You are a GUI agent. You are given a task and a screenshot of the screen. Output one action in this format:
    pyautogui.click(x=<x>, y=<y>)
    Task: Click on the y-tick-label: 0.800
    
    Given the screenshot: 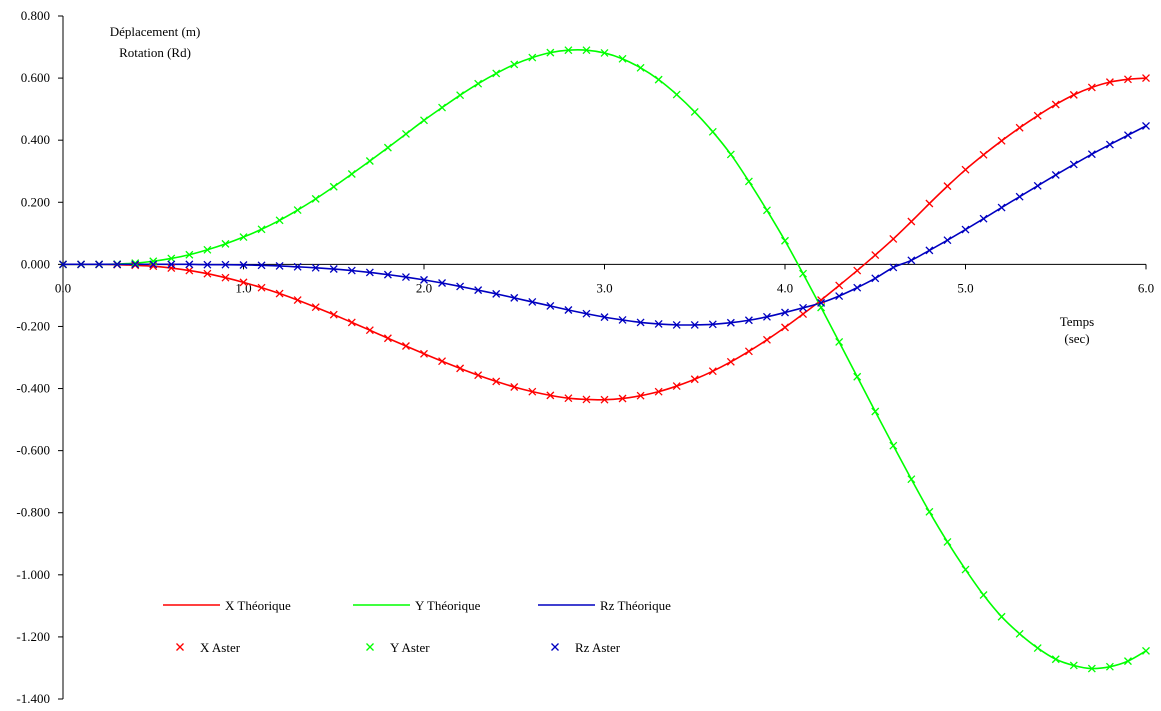 What is the action you would take?
    pyautogui.click(x=35, y=15)
    